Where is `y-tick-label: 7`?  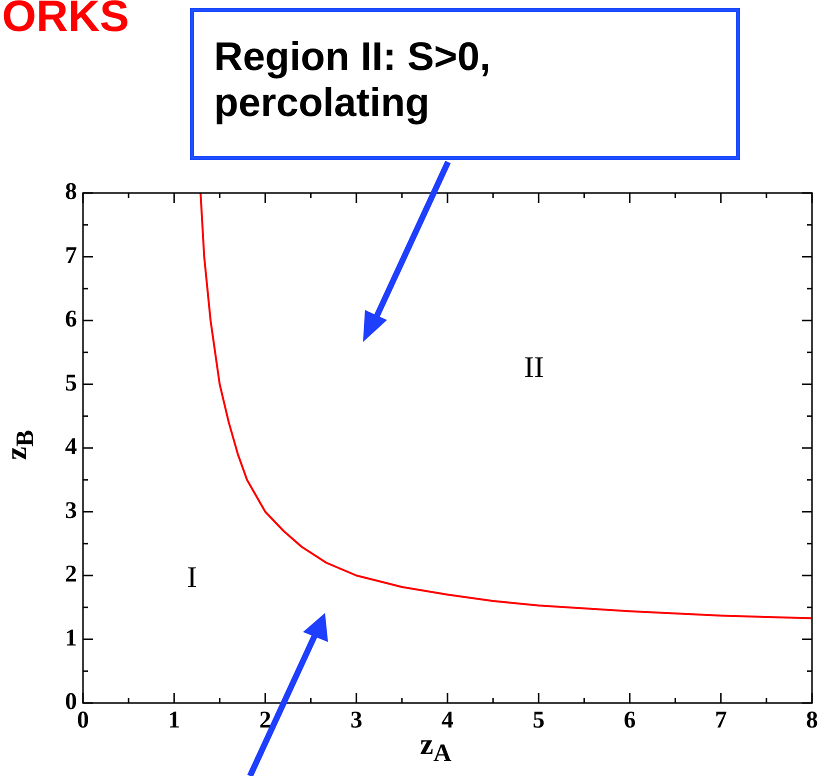
y-tick-label: 7 is located at coordinates (71, 255).